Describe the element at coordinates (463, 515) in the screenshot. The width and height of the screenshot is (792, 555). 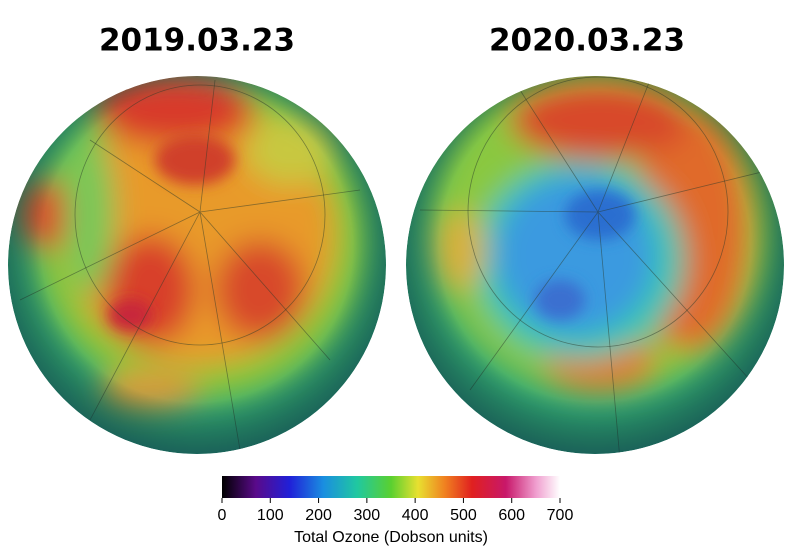
I see `tick-label: 500` at that location.